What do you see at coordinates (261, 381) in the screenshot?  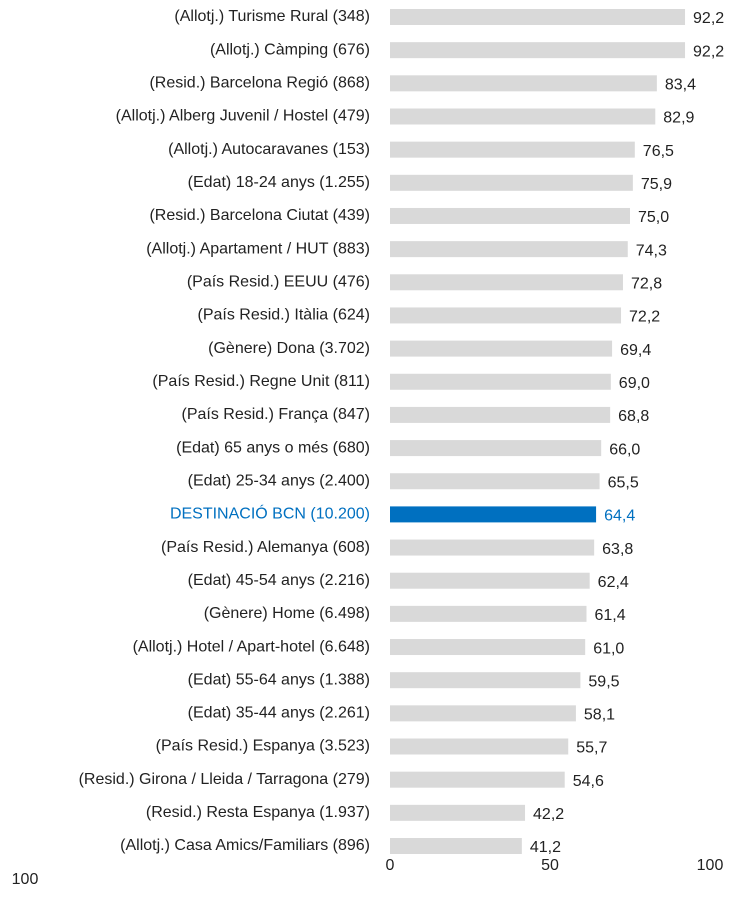 I see `category-label: (País Resid.) Regne Unit (811)` at bounding box center [261, 381].